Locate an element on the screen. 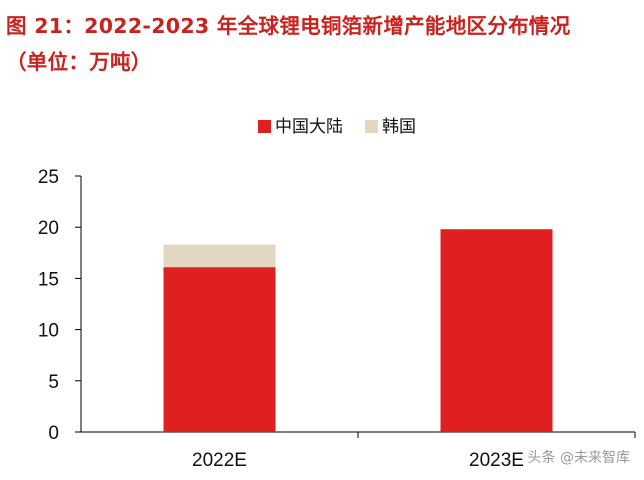 This screenshot has width=644, height=480. chart-title: 图 21：2022-2023 年全球锂电铜箔新增产能地区分布情况 （单位：万吨） is located at coordinates (322, 44).